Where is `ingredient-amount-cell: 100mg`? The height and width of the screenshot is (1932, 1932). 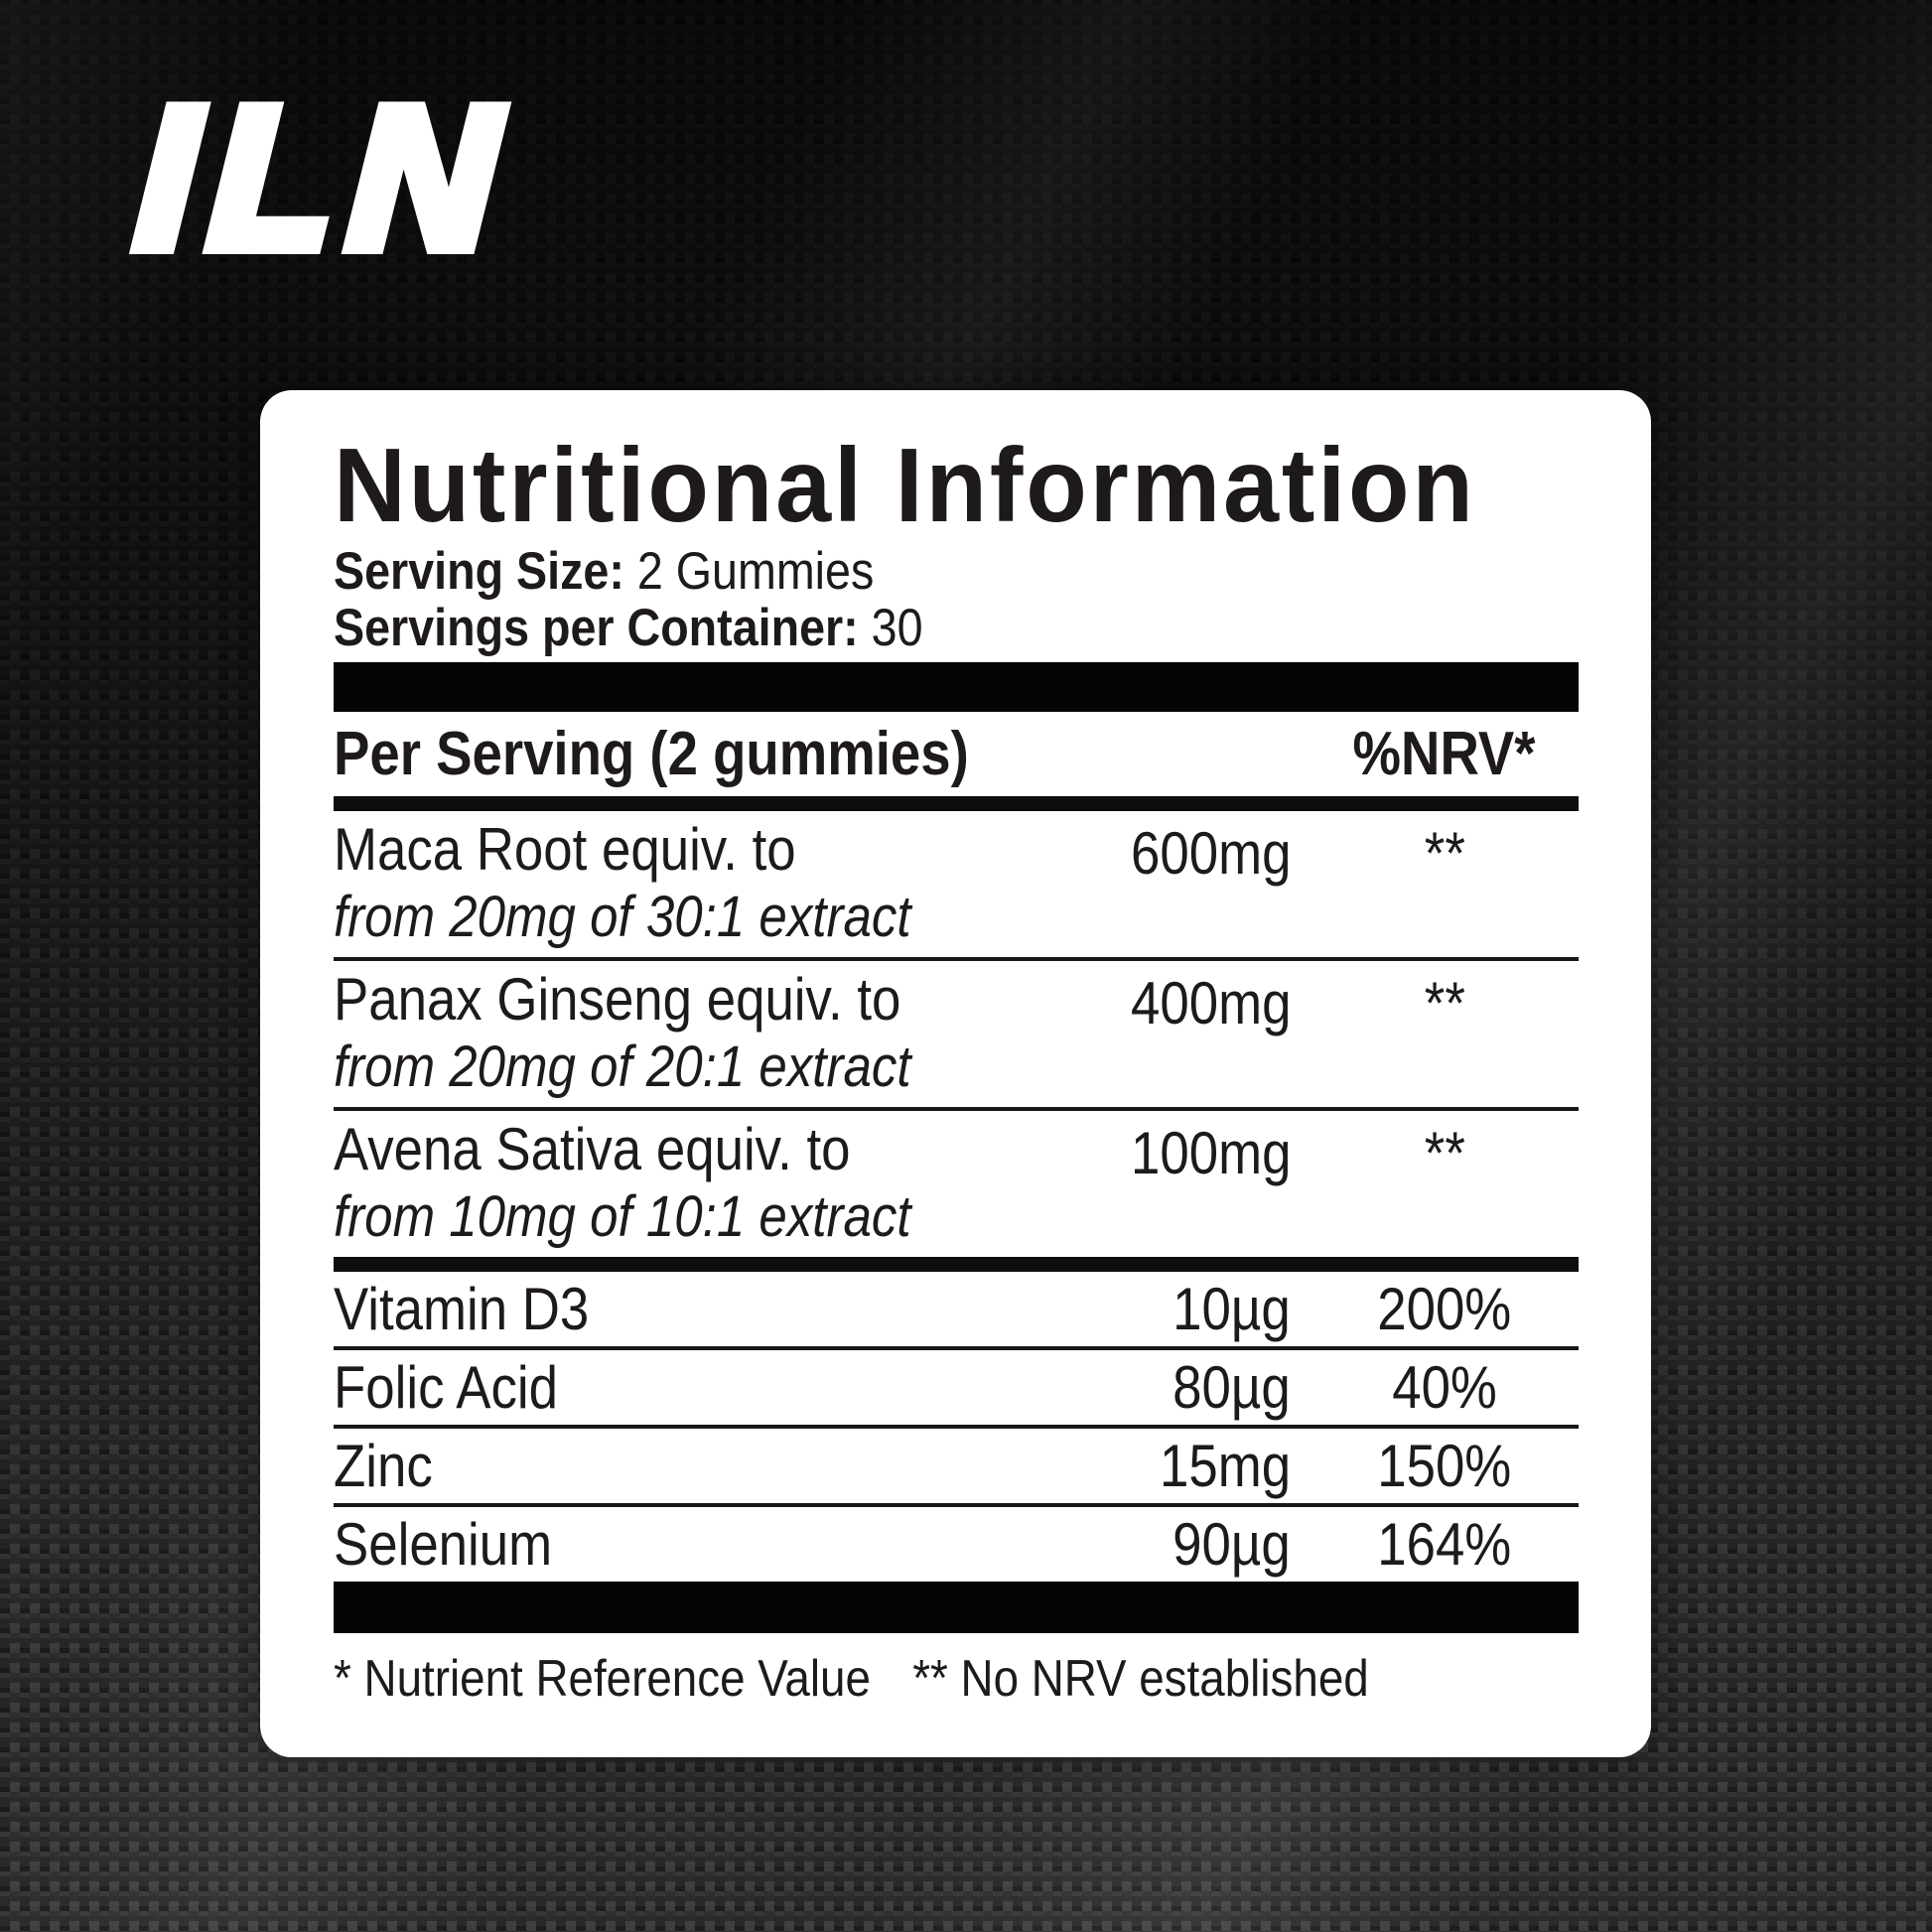 ingredient-amount-cell: 100mg is located at coordinates (1191, 1153).